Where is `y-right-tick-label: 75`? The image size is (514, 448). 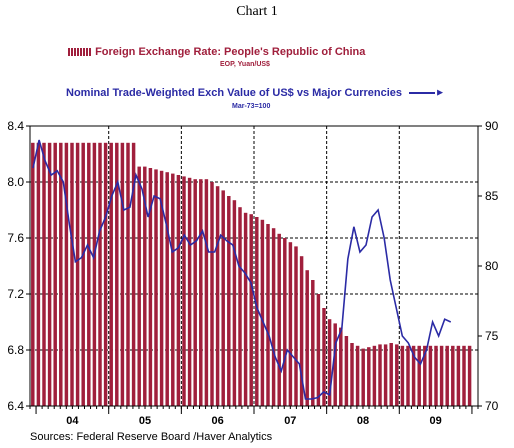 y-right-tick-label: 75 is located at coordinates (492, 336).